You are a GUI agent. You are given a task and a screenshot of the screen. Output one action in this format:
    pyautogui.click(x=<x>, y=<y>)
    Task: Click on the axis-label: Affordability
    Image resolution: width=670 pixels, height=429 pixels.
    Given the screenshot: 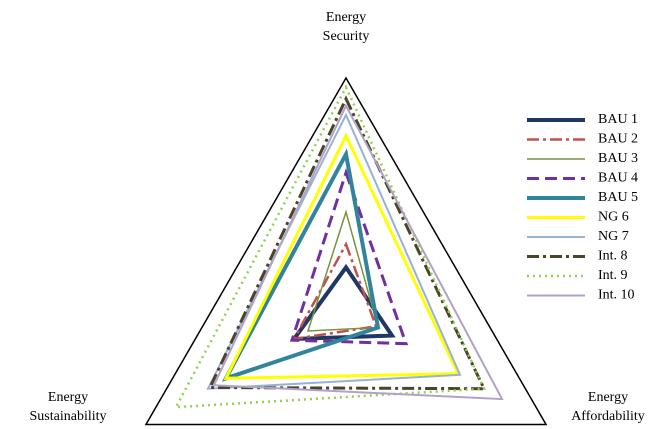 What is the action you would take?
    pyautogui.click(x=608, y=416)
    